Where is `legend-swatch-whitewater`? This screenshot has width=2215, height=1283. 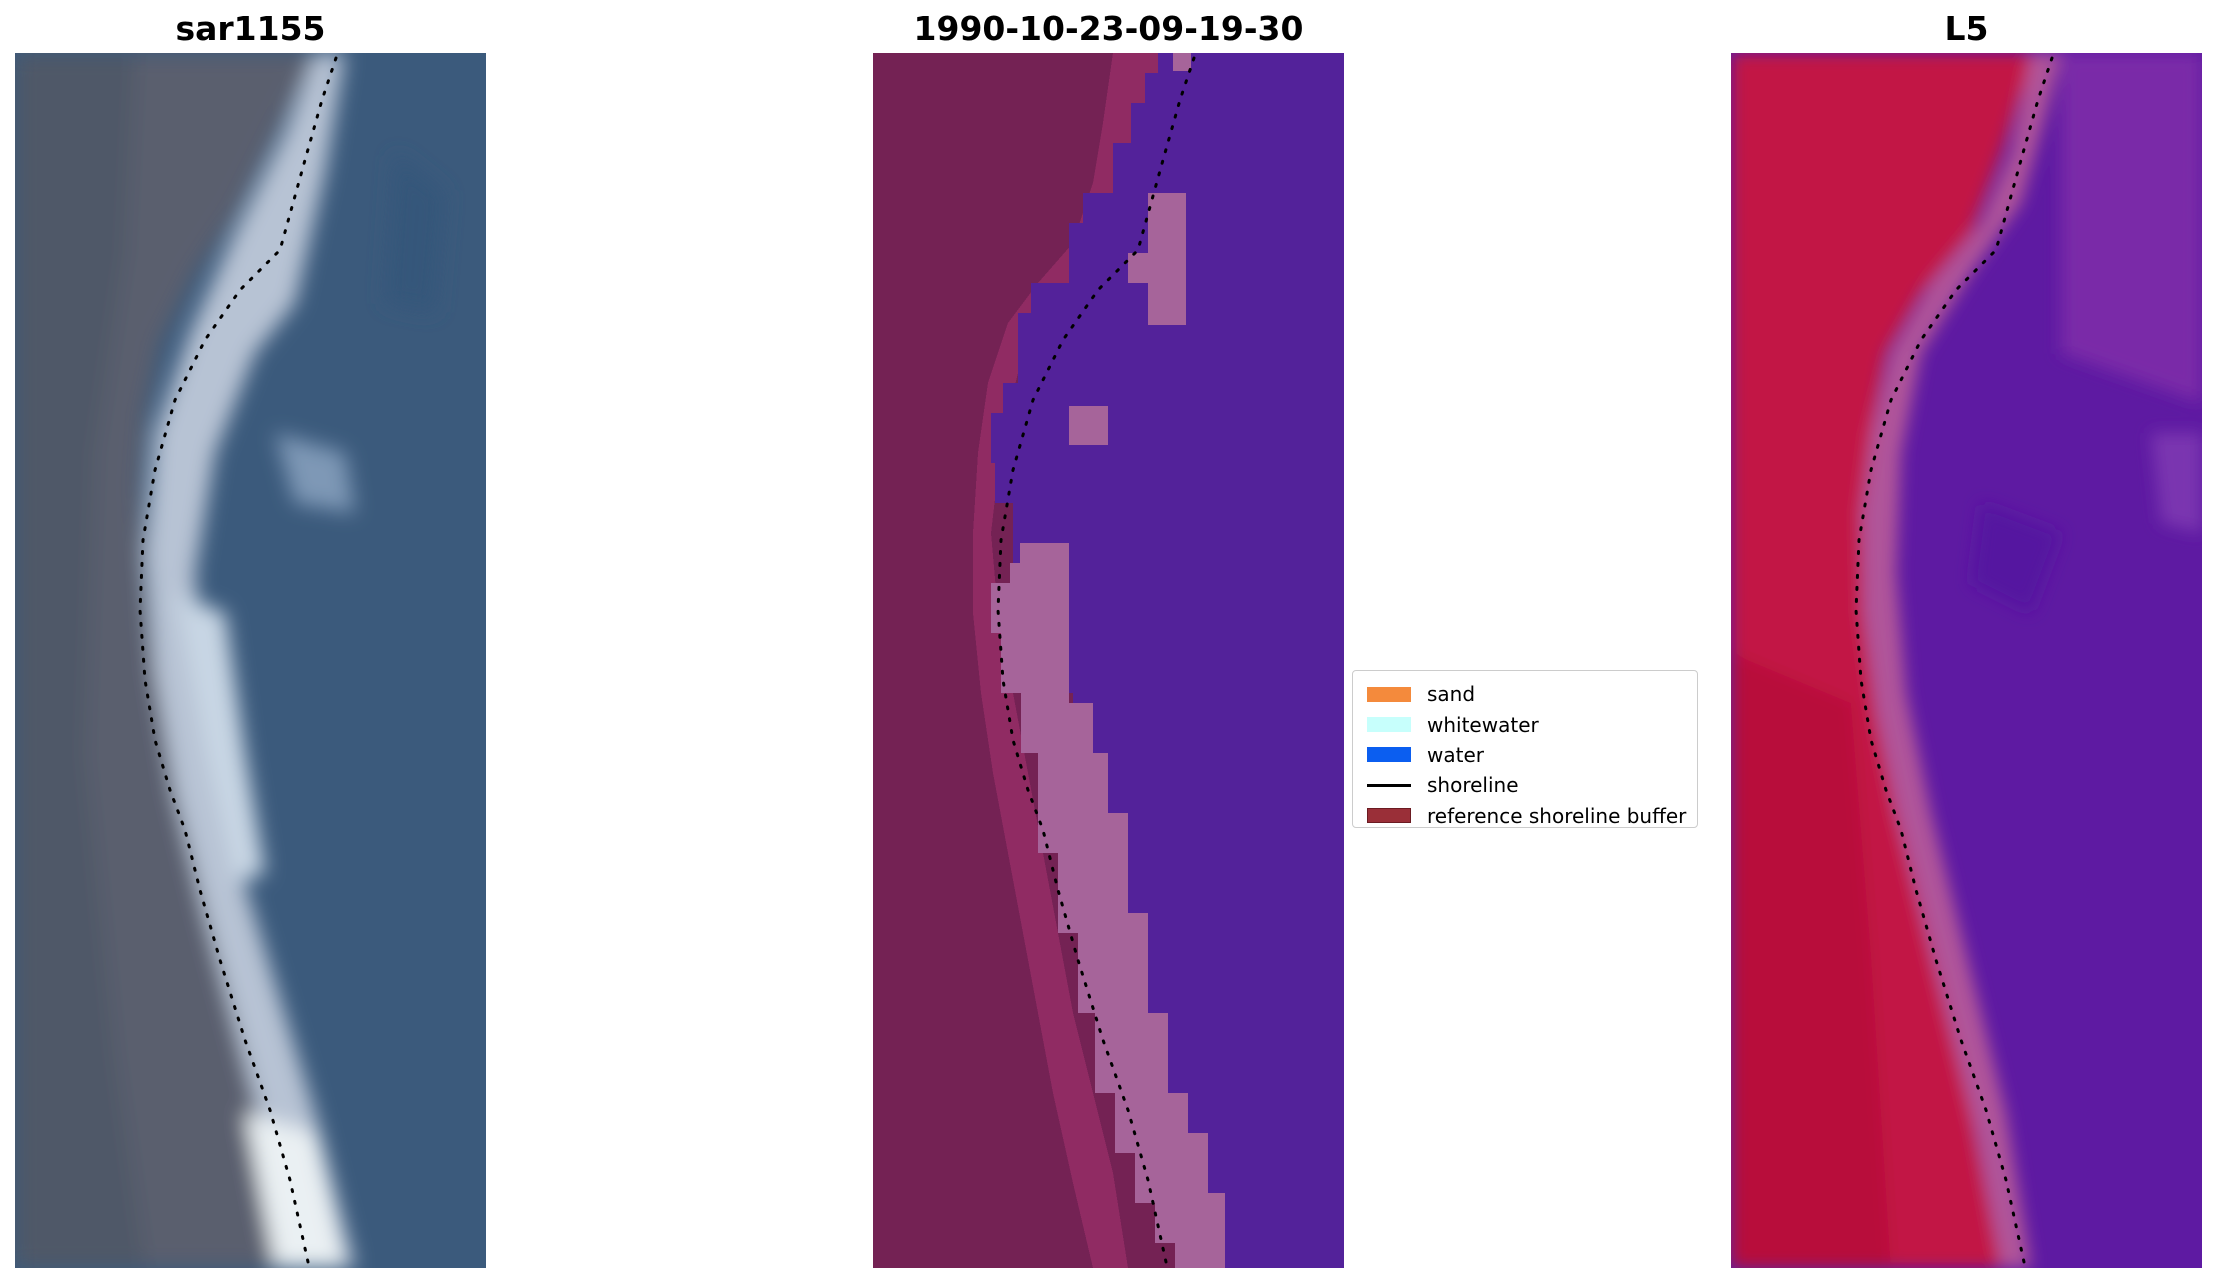
legend-swatch-whitewater is located at coordinates (1389, 725).